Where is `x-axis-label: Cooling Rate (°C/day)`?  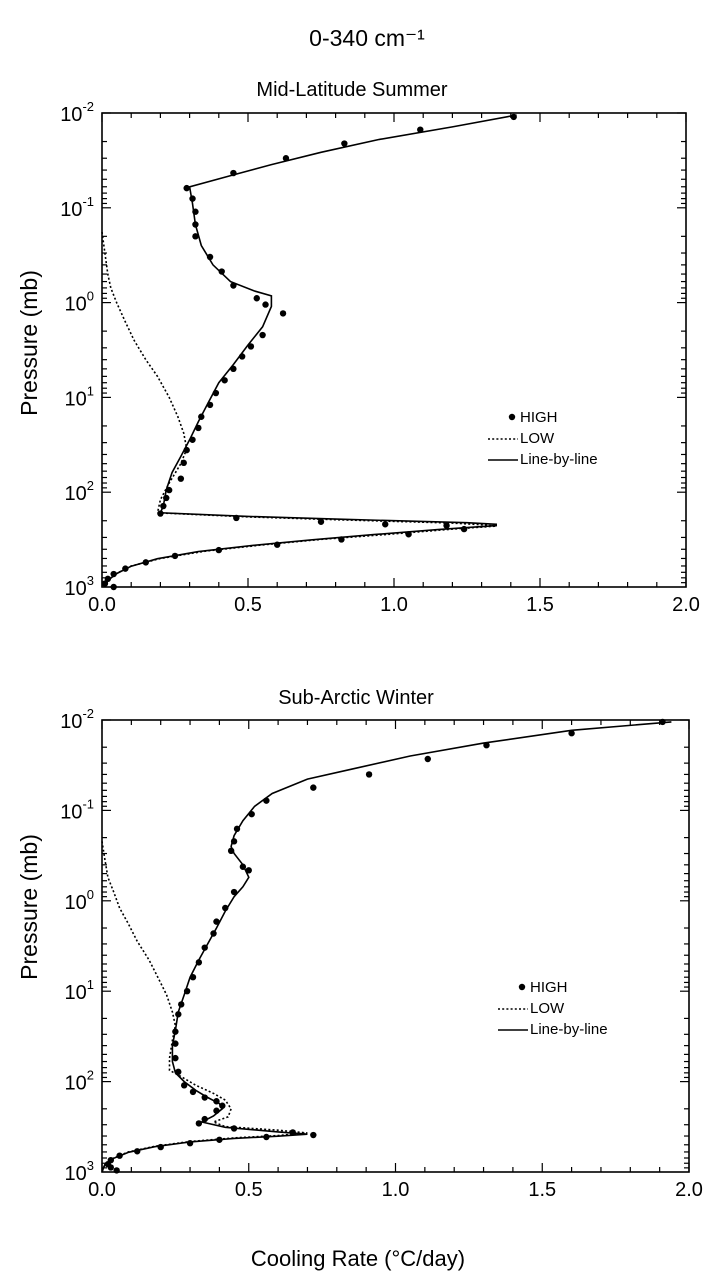 x-axis-label: Cooling Rate (°C/day) is located at coordinates (358, 1258).